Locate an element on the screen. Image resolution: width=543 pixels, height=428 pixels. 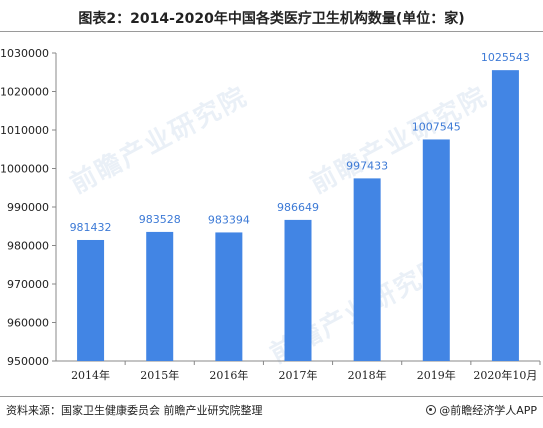
bar-value-label: 997433 is located at coordinates (367, 165).